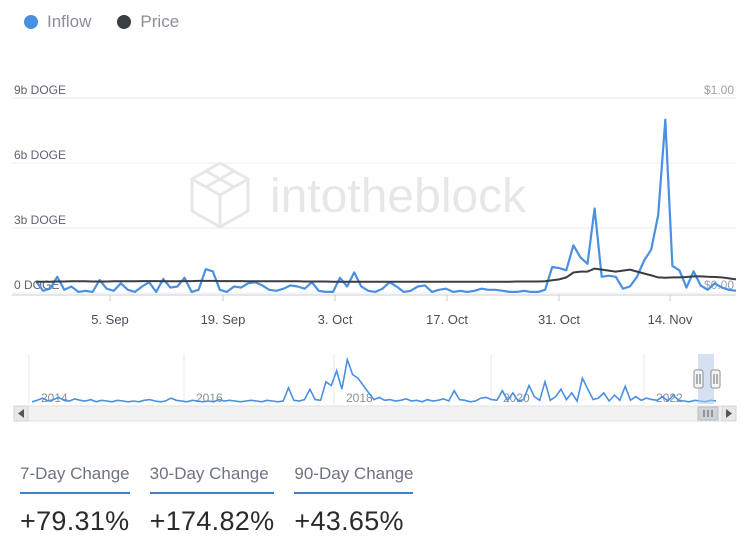 The image size is (750, 555). I want to click on ninety-day-change: 90-Day Change +43.65%, so click(354, 500).